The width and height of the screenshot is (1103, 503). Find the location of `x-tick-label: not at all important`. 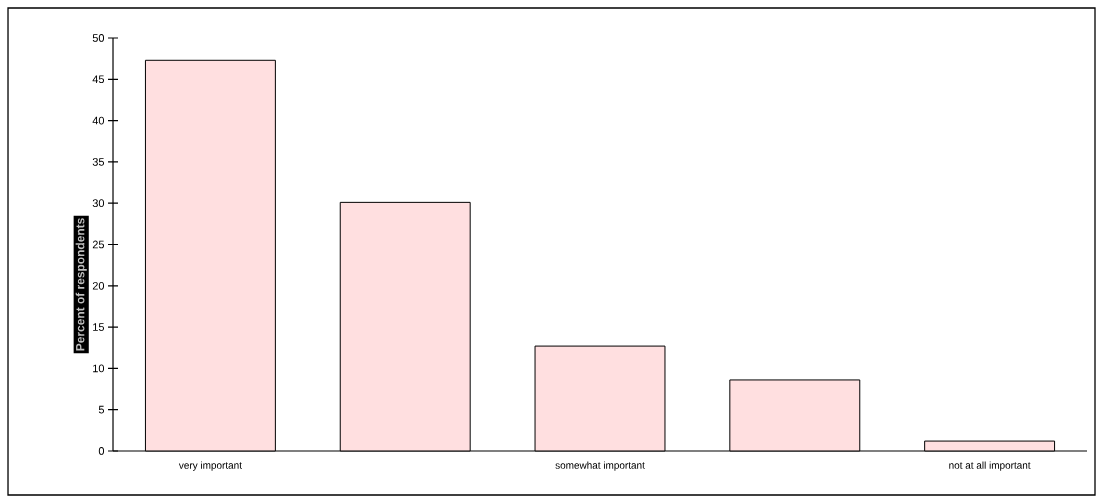

x-tick-label: not at all important is located at coordinates (990, 466).